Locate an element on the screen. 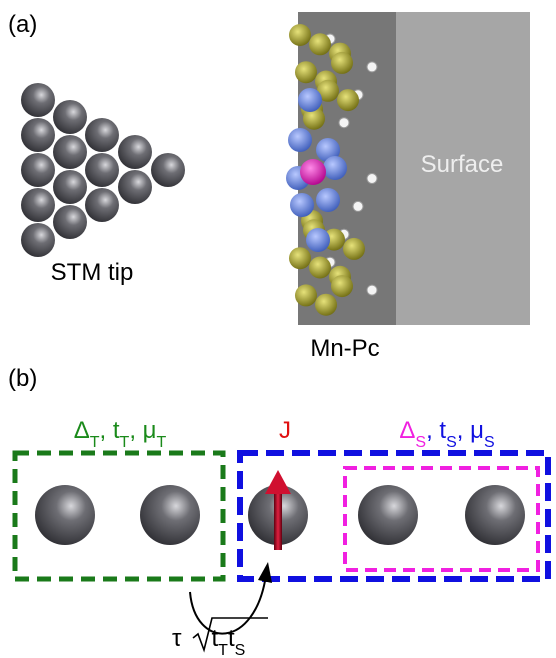 The height and width of the screenshot is (658, 556). molecule-label: Mn-Pc is located at coordinates (344, 348).